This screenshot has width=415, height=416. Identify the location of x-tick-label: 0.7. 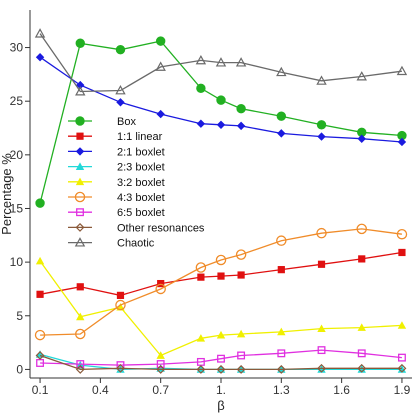
(160, 390).